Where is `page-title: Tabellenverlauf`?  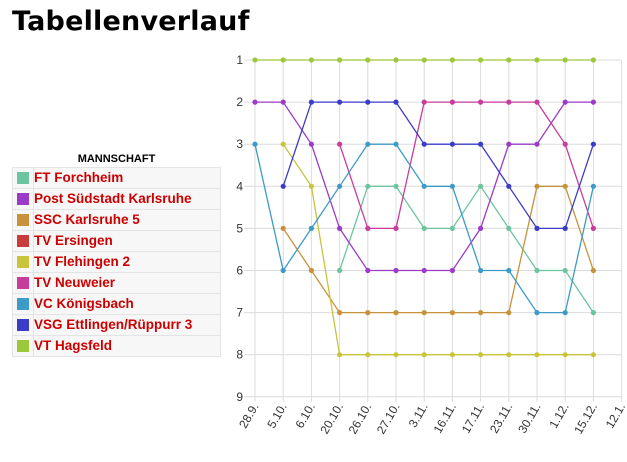 page-title: Tabellenverlauf is located at coordinates (131, 21).